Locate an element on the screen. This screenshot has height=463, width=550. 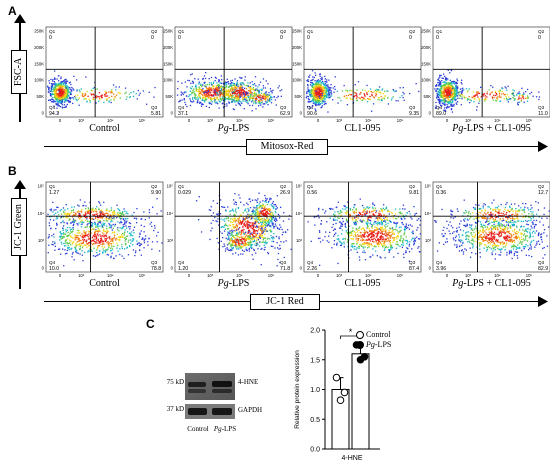
panel-b-quadrant-value: 10.0 is located at coordinates (54, 269).